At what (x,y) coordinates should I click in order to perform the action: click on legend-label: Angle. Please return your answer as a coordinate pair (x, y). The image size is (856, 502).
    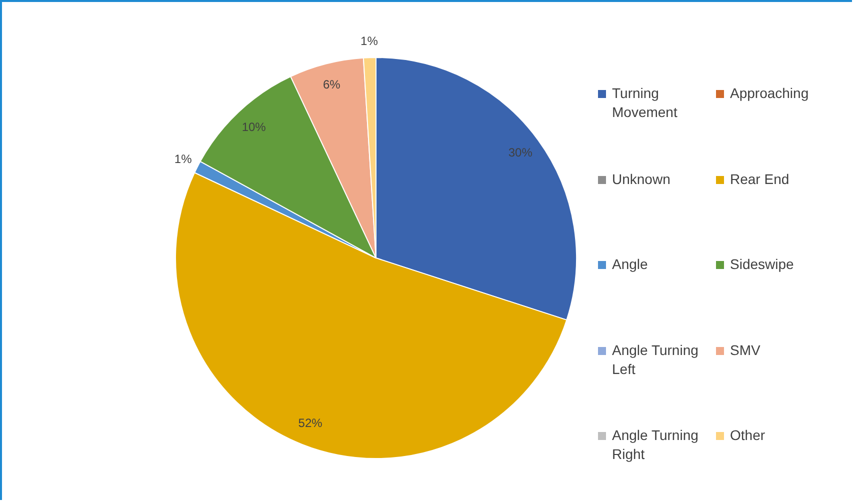
    Looking at the image, I should click on (630, 264).